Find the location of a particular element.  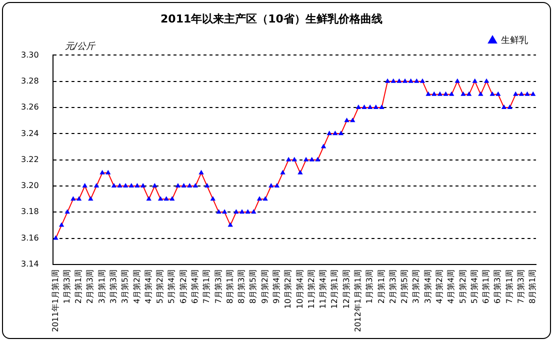

y-tick-label: 3.22 is located at coordinates (30, 159).